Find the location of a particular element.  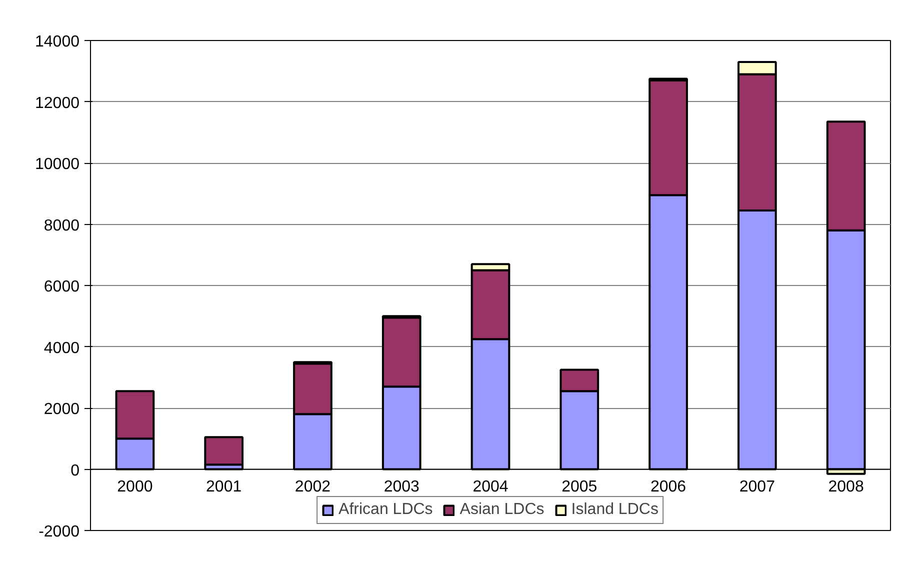

y-tick-label: 0 is located at coordinates (75, 471).